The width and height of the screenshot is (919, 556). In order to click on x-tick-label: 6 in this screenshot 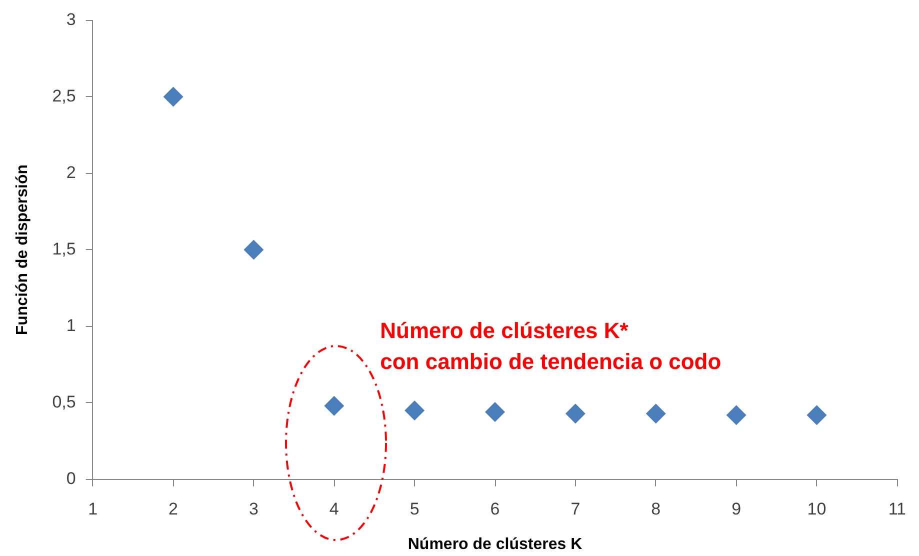, I will do `click(495, 508)`.